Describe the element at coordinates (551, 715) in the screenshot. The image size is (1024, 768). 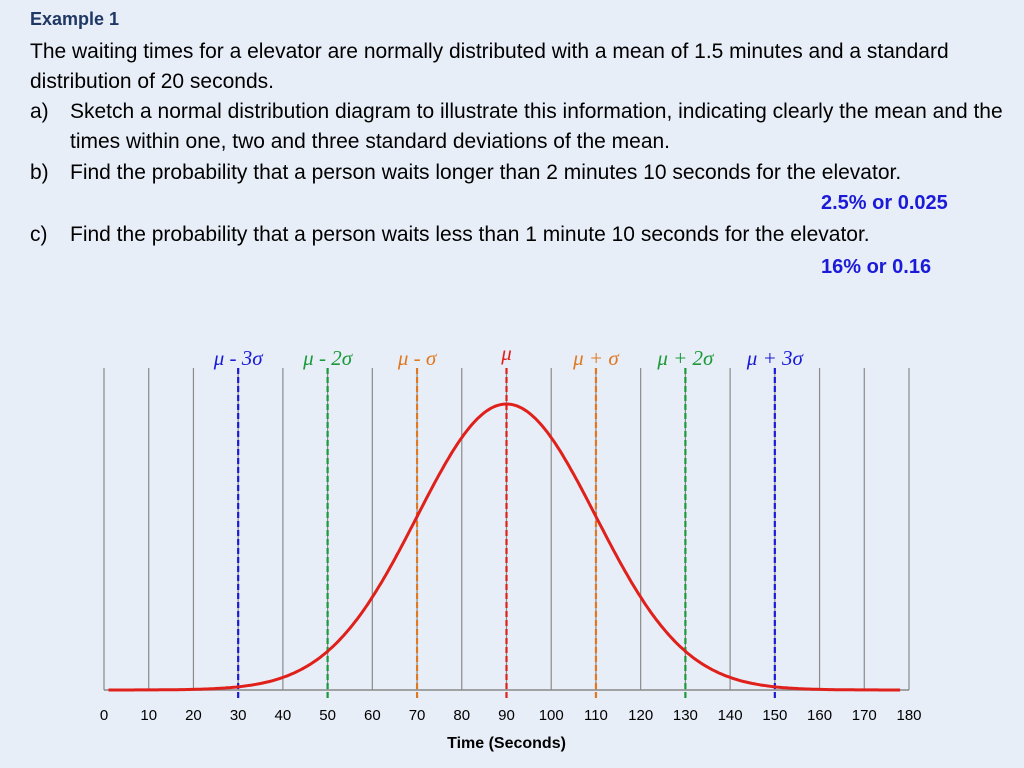
I see `x-tick-label: 100` at that location.